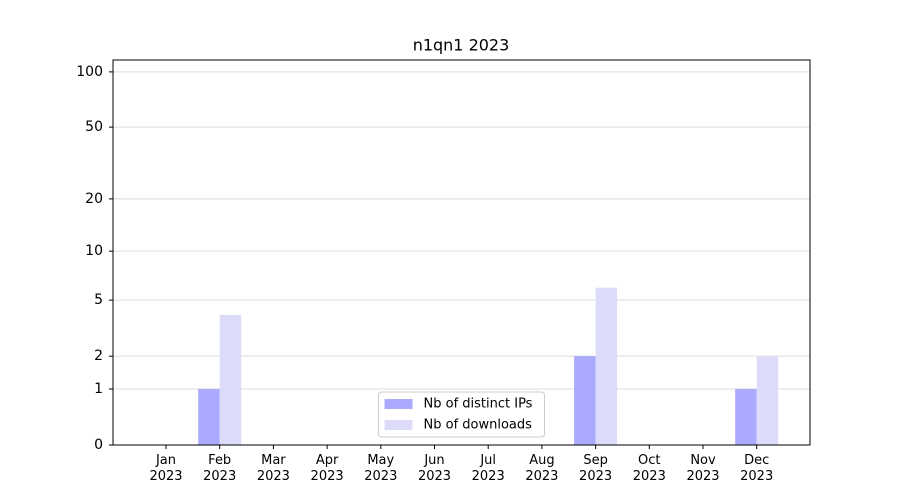 The width and height of the screenshot is (900, 500). Describe the element at coordinates (89, 72) in the screenshot. I see `y-tick-label: 100` at that location.